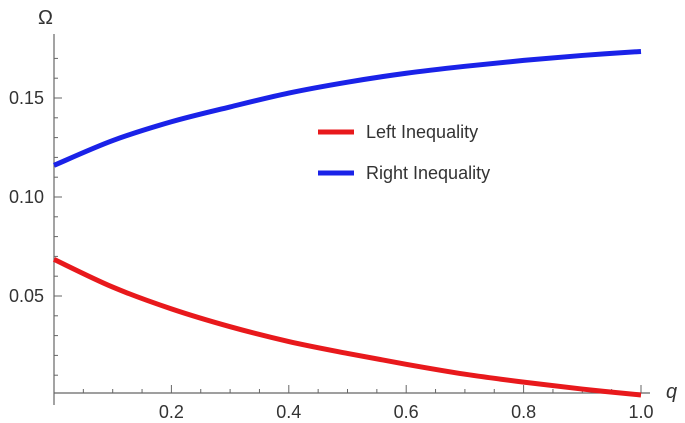 The image size is (685, 423). Describe the element at coordinates (26, 98) in the screenshot. I see `y-tick-label: 0.15` at that location.